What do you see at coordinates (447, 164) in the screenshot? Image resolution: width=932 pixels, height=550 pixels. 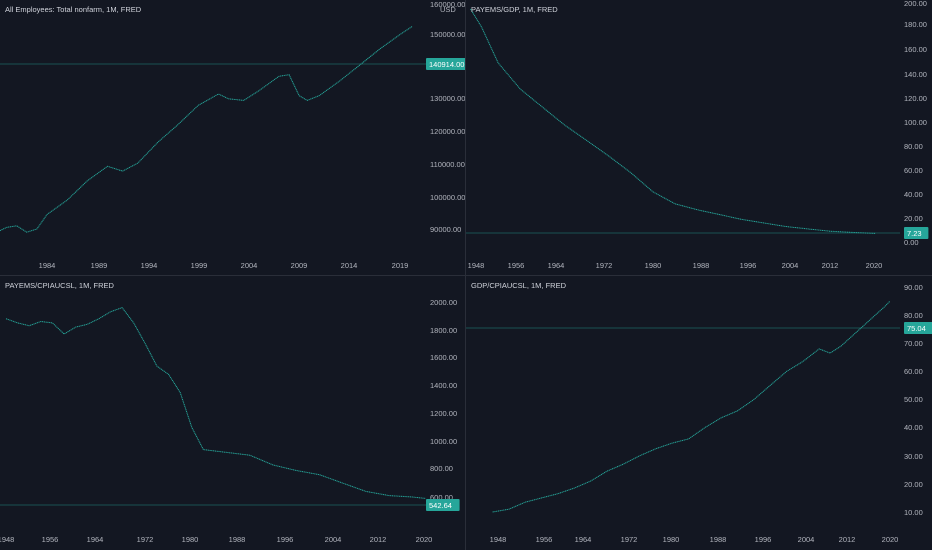 I see `y-tick-label: 110000.00` at bounding box center [447, 164].